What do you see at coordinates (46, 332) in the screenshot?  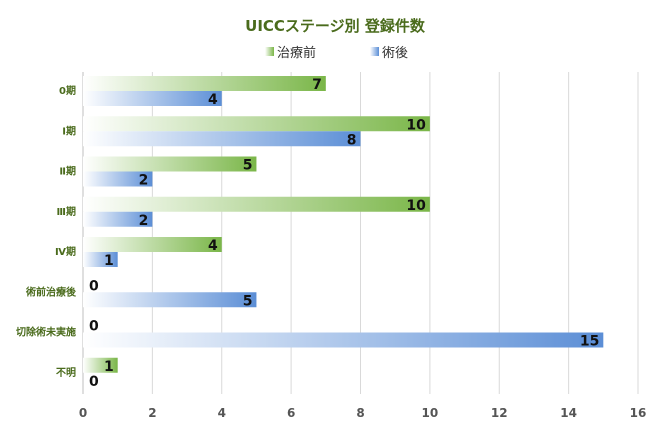 I see `category-label: 切除術未実施` at bounding box center [46, 332].